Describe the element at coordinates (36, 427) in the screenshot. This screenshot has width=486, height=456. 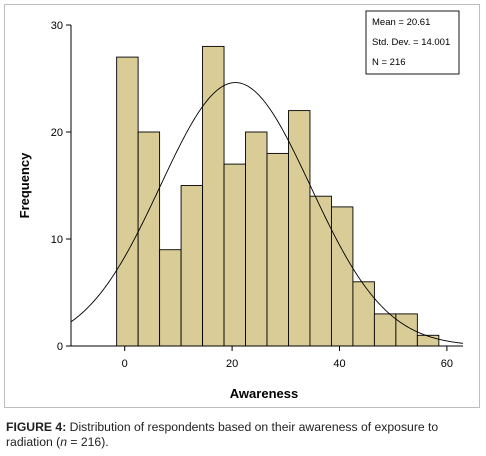
I see `caption-label: FIGURE 4:` at that location.